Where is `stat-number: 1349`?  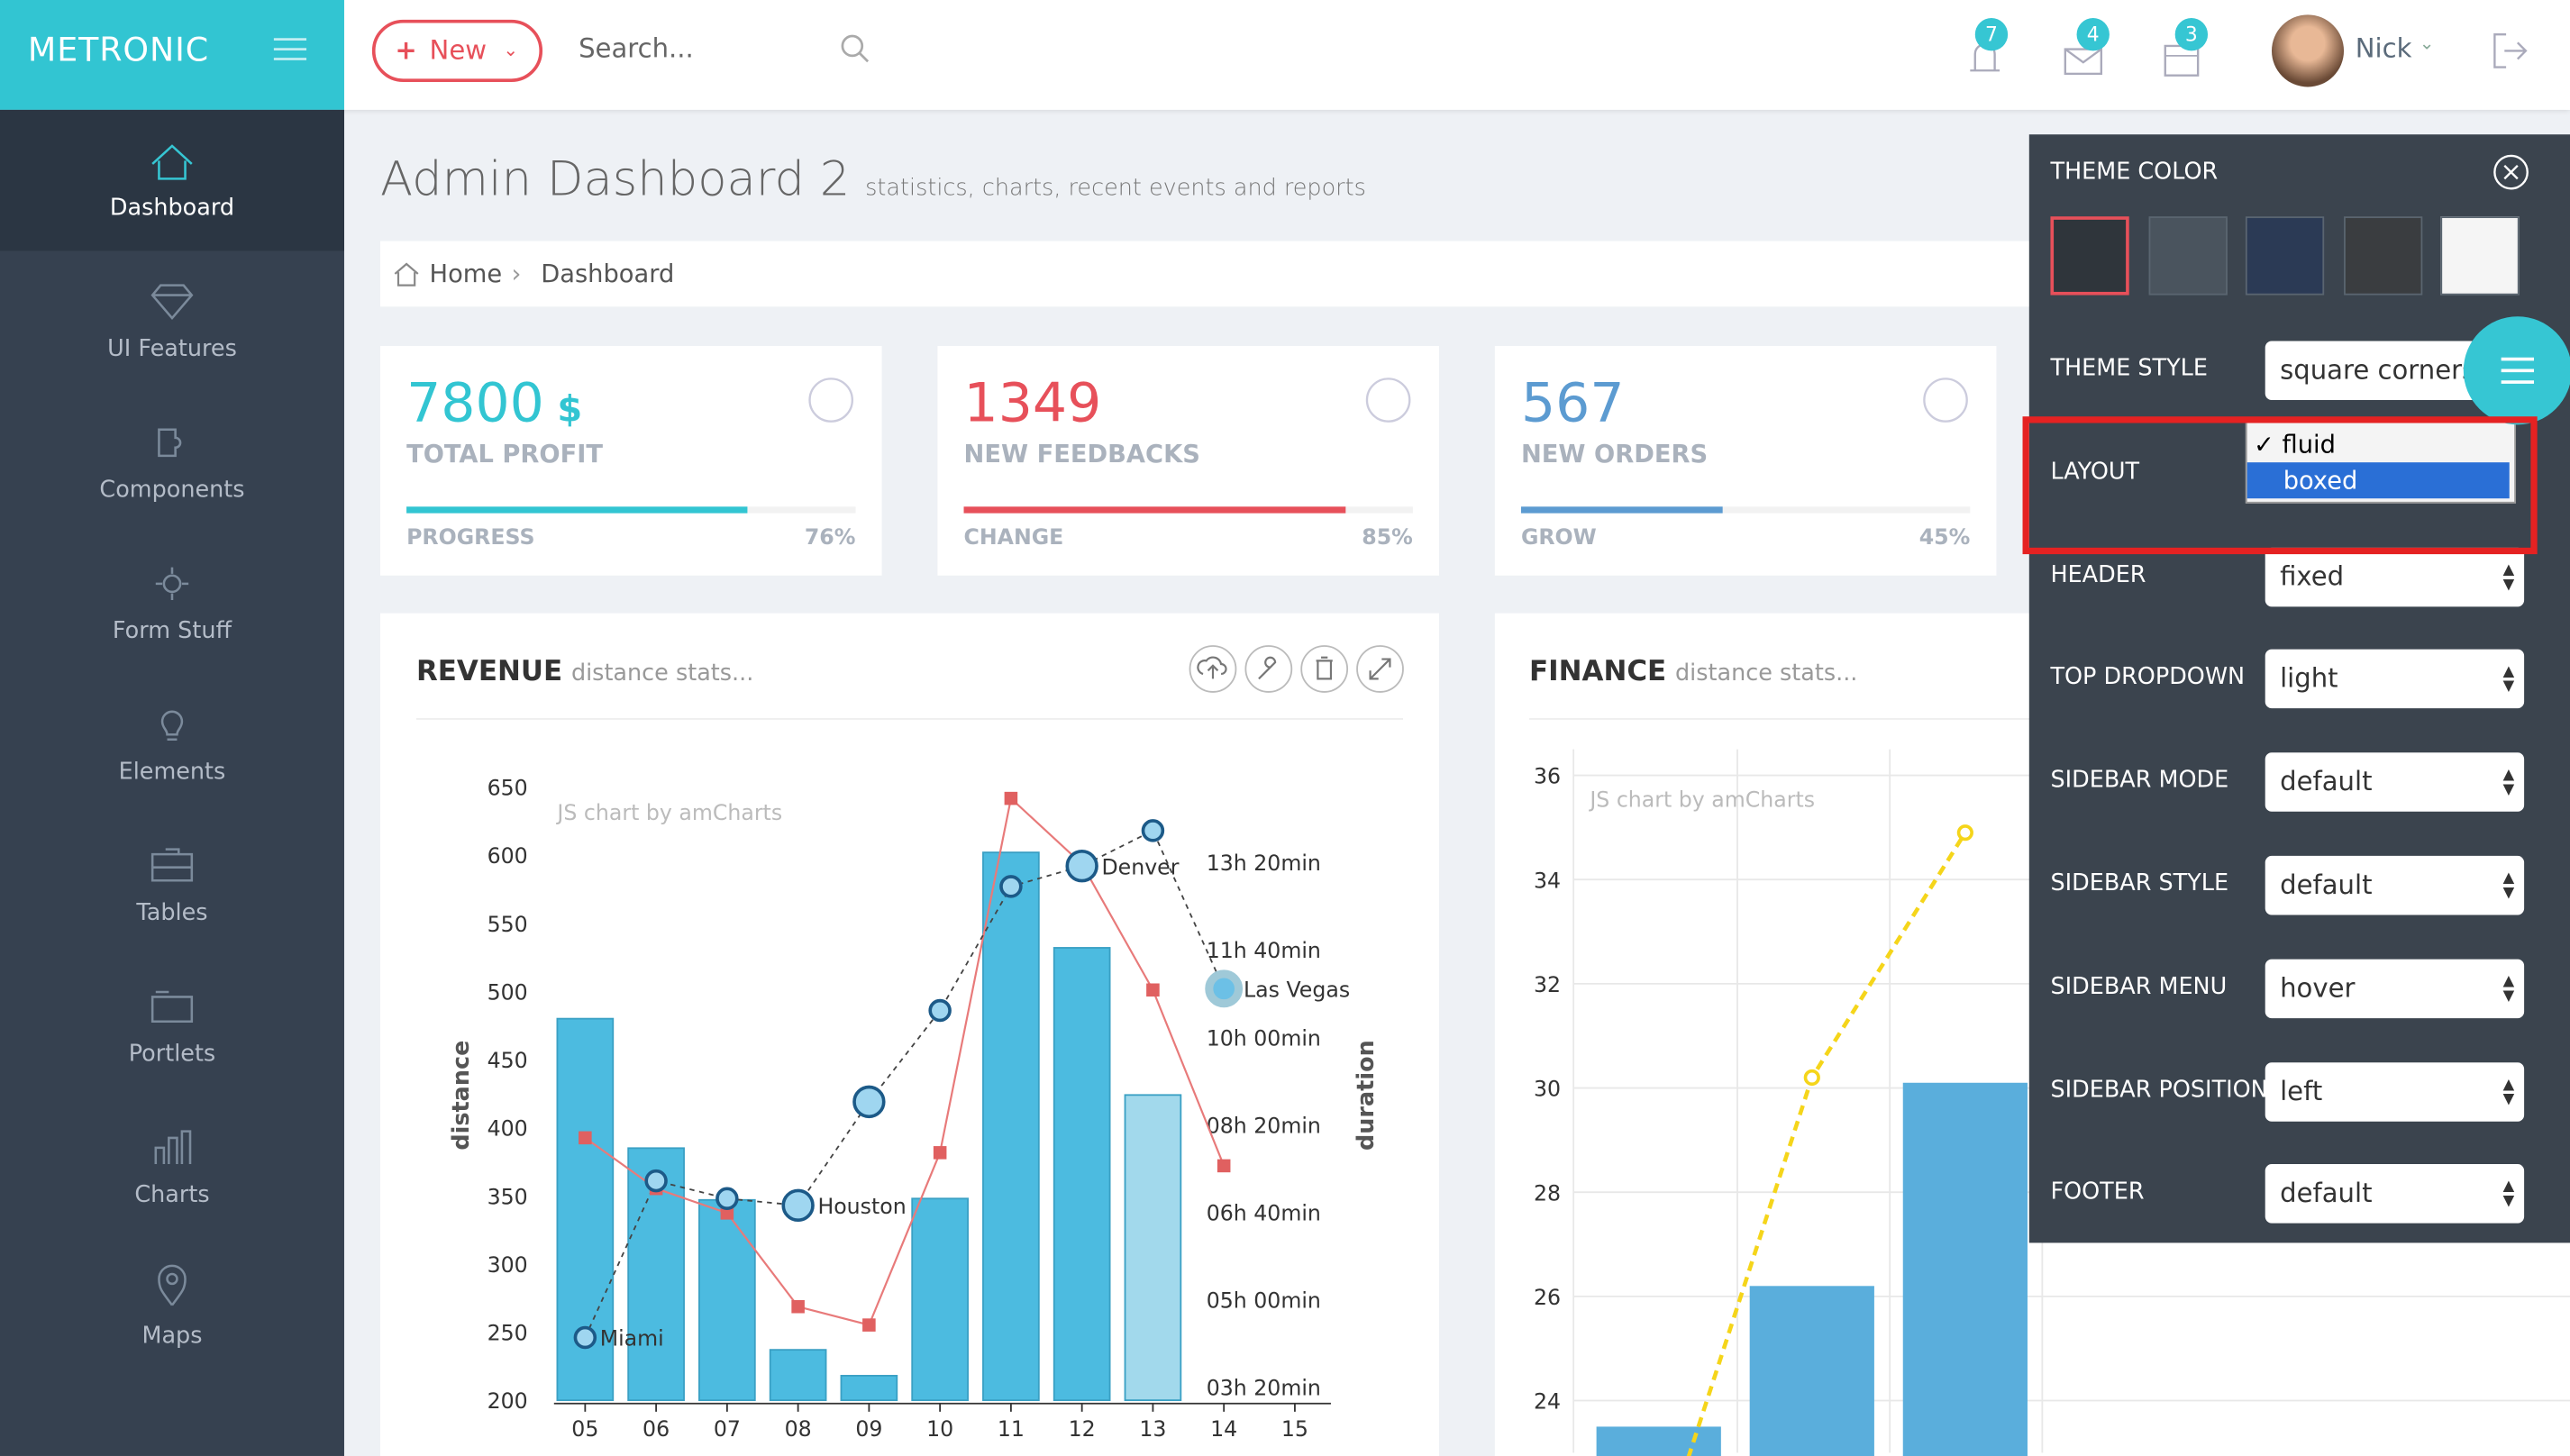
stat-number: 1349 is located at coordinates (1033, 402).